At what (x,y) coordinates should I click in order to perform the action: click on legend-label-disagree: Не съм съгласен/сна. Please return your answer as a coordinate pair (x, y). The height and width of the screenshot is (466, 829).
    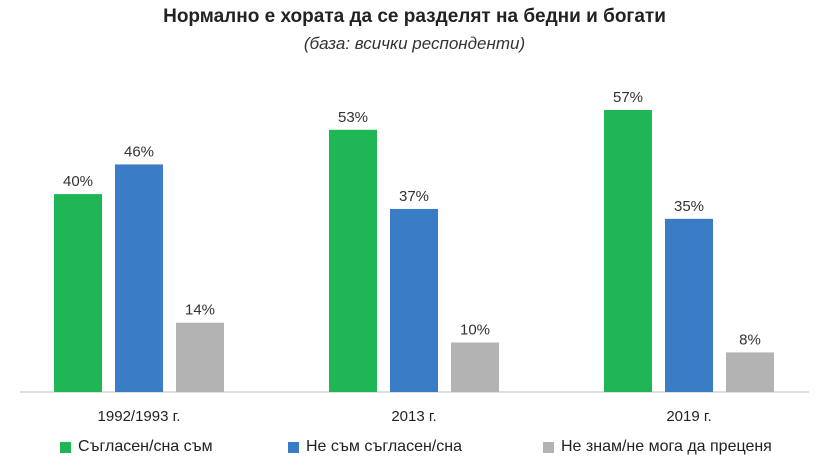
    Looking at the image, I should click on (384, 446).